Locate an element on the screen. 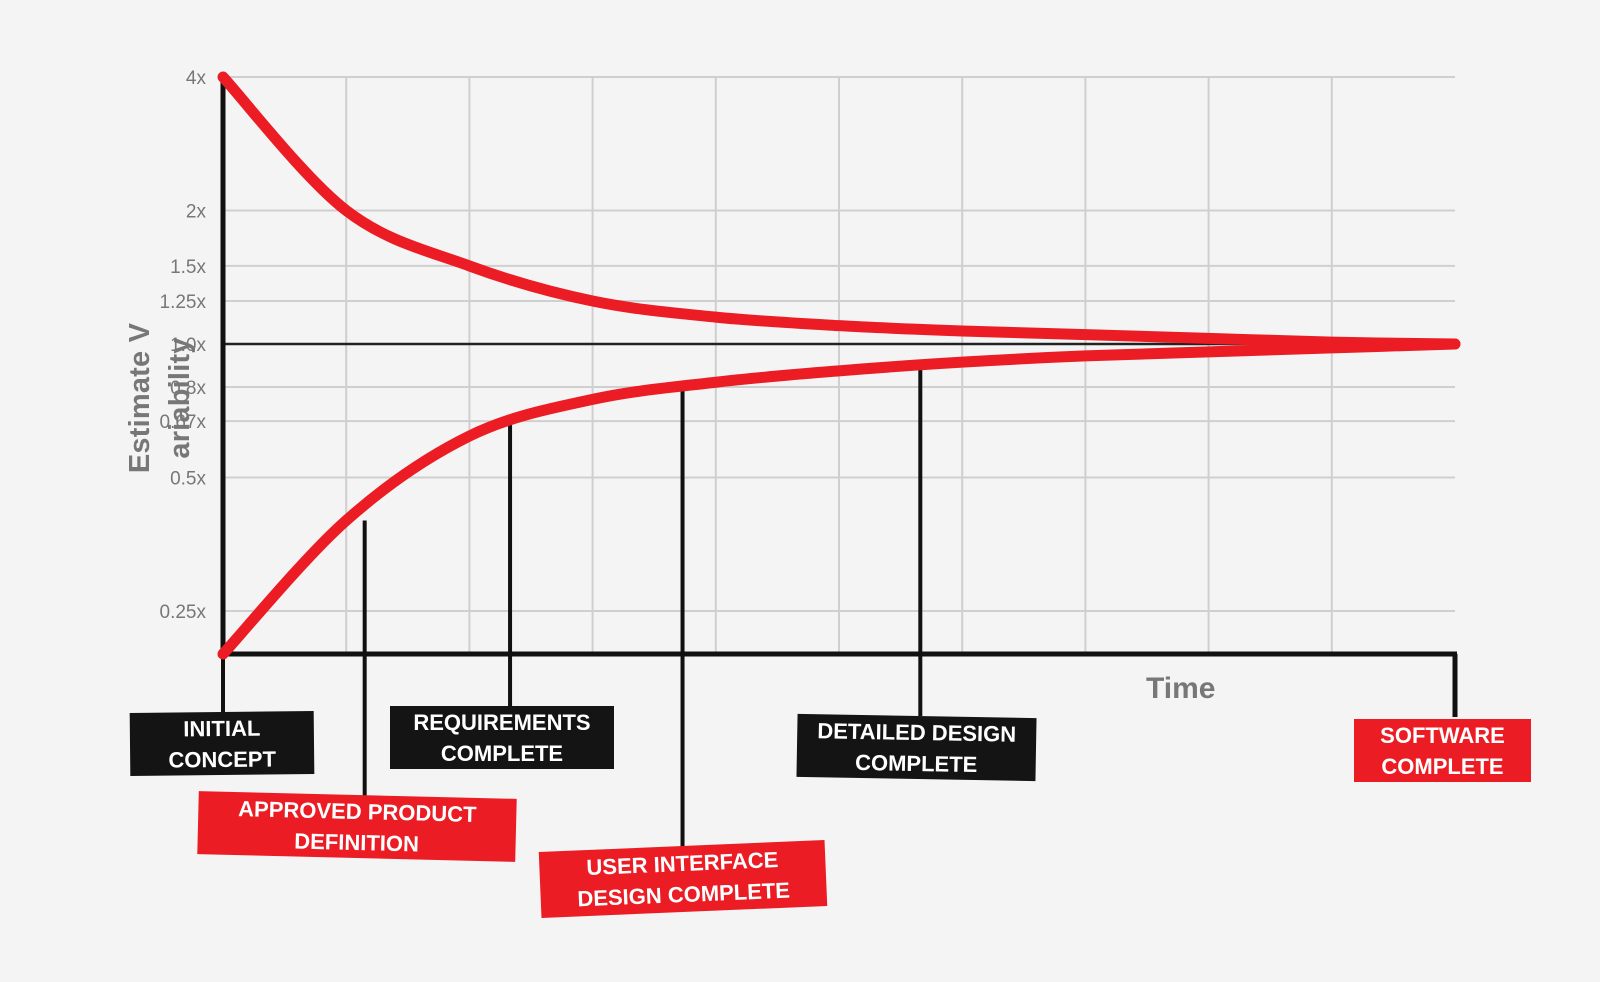 Image resolution: width=1600 pixels, height=982 pixels. y-tick-label: 1.5x is located at coordinates (188, 267).